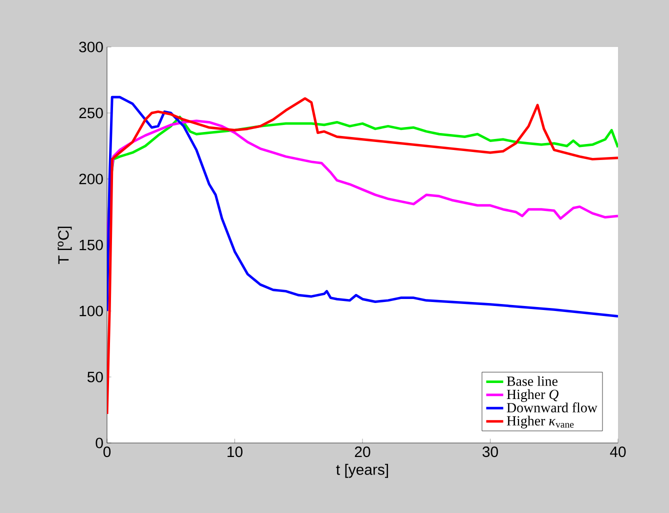  What do you see at coordinates (532, 381) in the screenshot?
I see `legend-label: Base line` at bounding box center [532, 381].